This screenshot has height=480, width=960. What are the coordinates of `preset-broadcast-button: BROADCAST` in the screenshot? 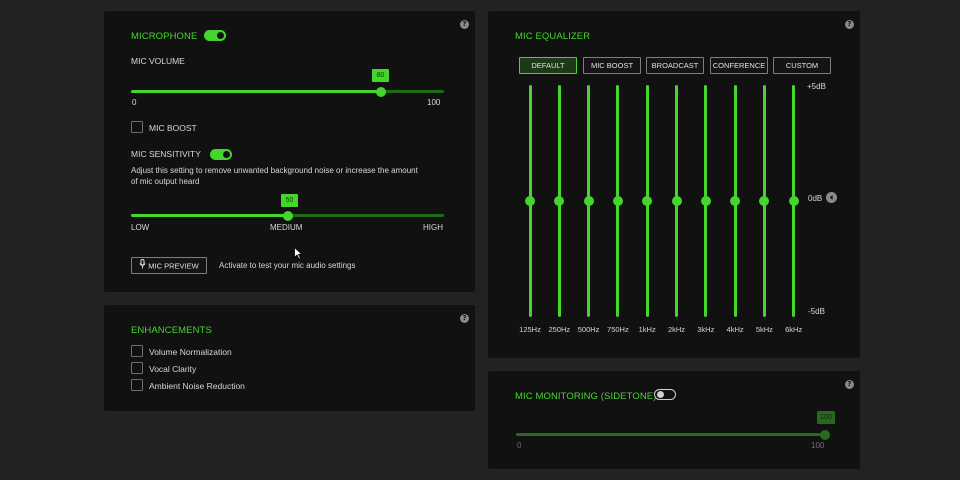 It's located at (675, 65).